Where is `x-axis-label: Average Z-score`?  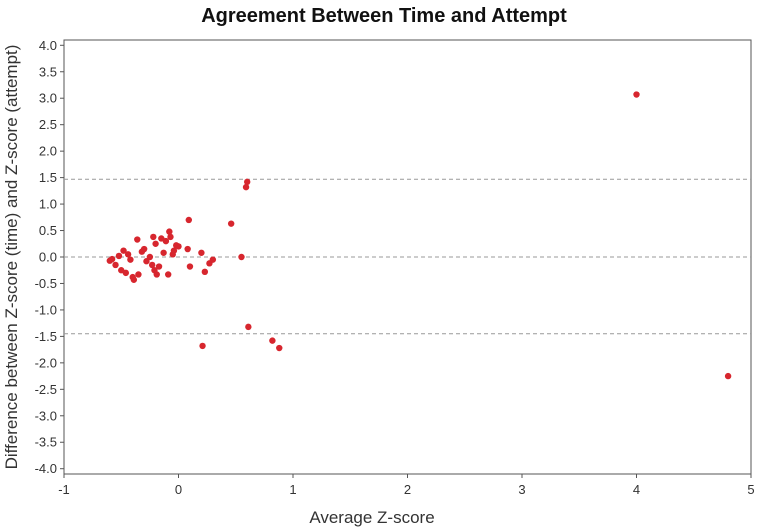 x-axis-label: Average Z-score is located at coordinates (371, 517).